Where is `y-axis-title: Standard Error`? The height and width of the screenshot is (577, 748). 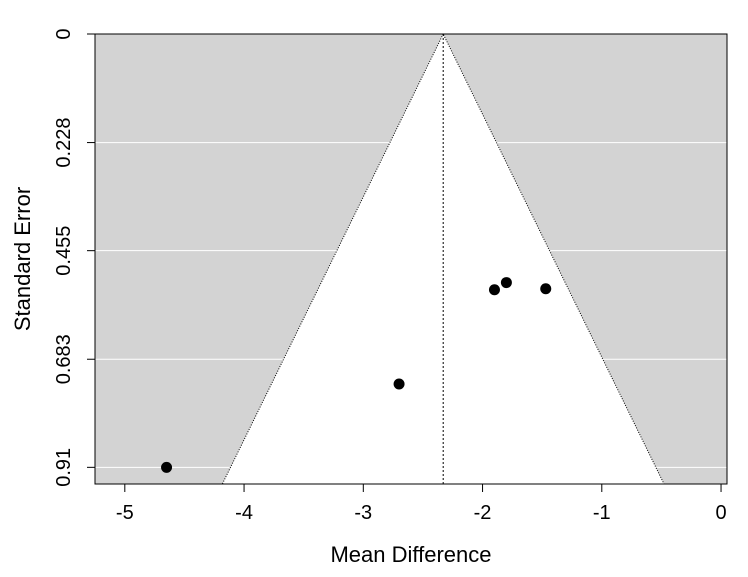
y-axis-title: Standard Error is located at coordinates (22, 259).